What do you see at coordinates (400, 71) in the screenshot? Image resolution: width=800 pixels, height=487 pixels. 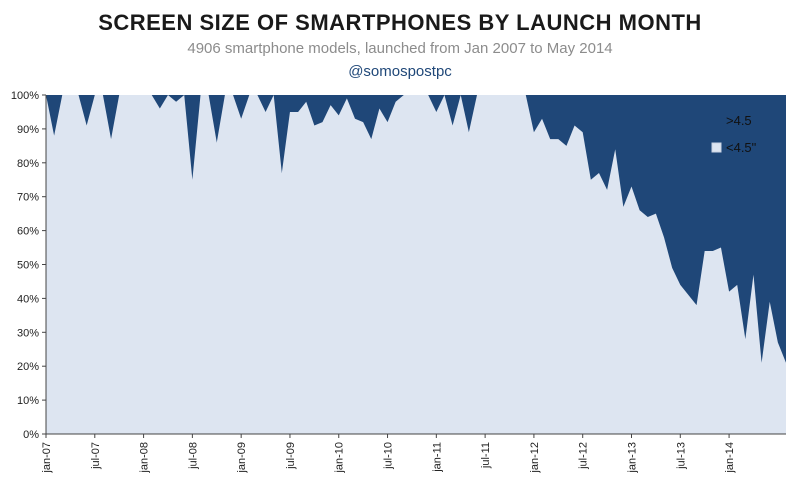 I see `chart-handle: @somospostpc` at bounding box center [400, 71].